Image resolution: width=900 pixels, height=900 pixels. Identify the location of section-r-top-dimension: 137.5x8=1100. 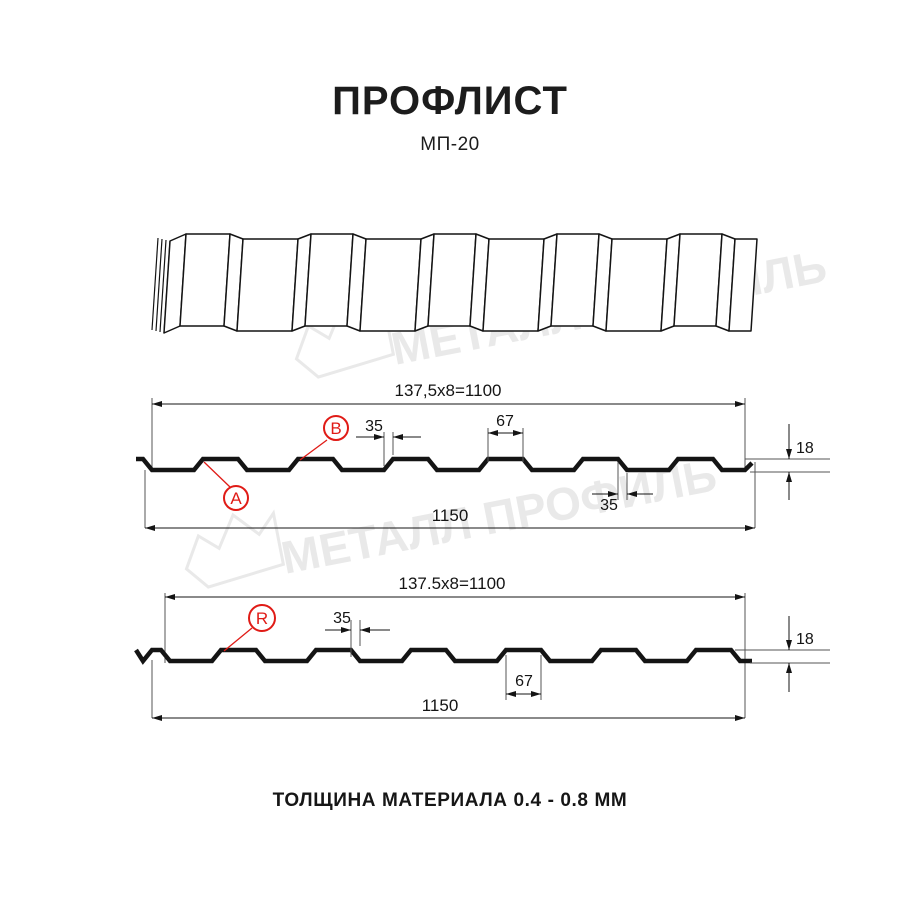
(455, 587).